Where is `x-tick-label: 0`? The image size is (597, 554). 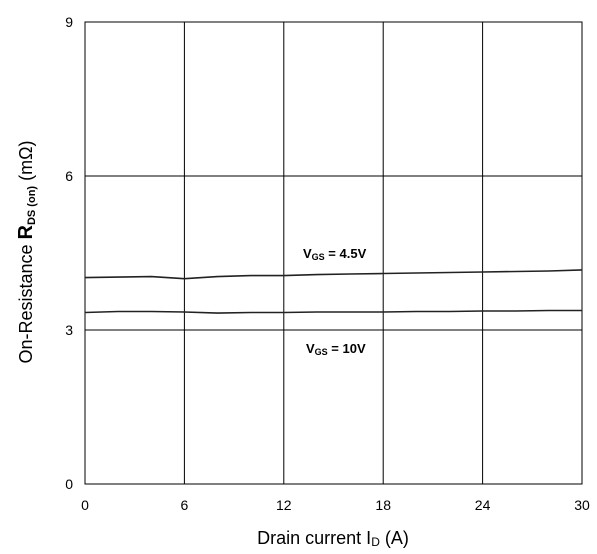 x-tick-label: 0 is located at coordinates (85, 505).